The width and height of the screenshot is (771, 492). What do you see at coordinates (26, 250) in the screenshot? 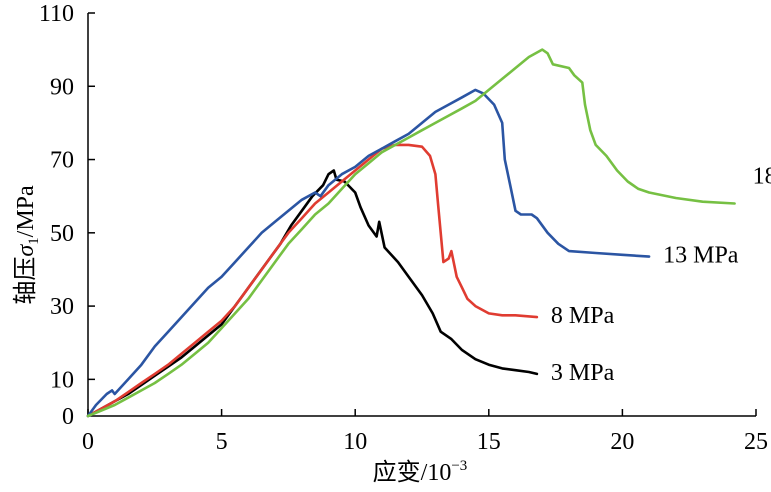
I see `y-axis-title-sigma: σ` at bounding box center [26, 250].